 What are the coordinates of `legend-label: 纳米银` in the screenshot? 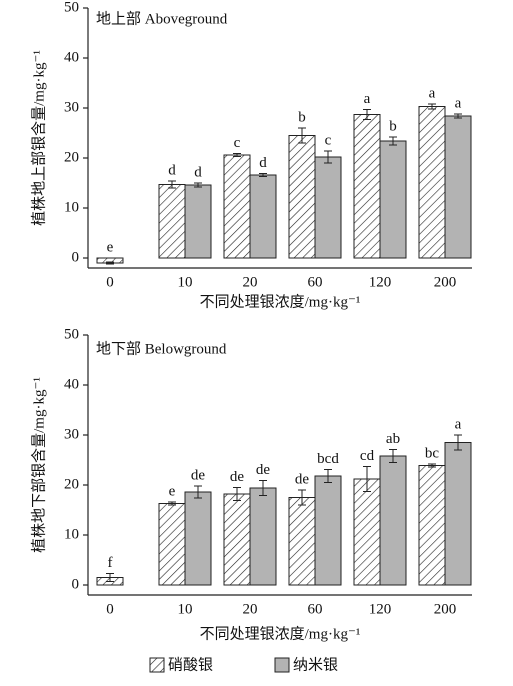 It's located at (315, 664).